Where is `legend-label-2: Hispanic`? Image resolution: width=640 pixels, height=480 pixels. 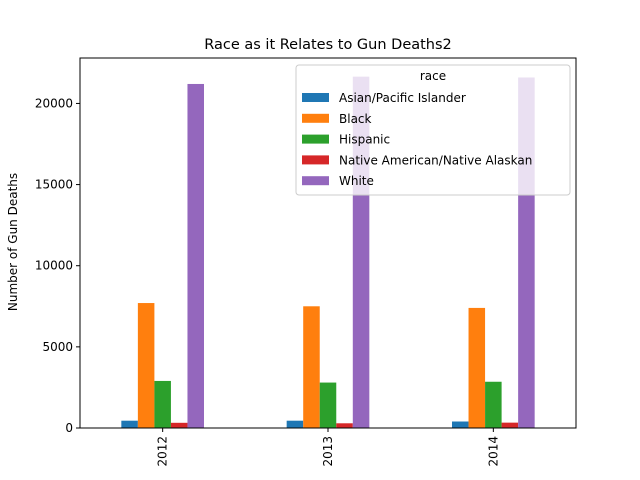 legend-label-2: Hispanic is located at coordinates (364, 140).